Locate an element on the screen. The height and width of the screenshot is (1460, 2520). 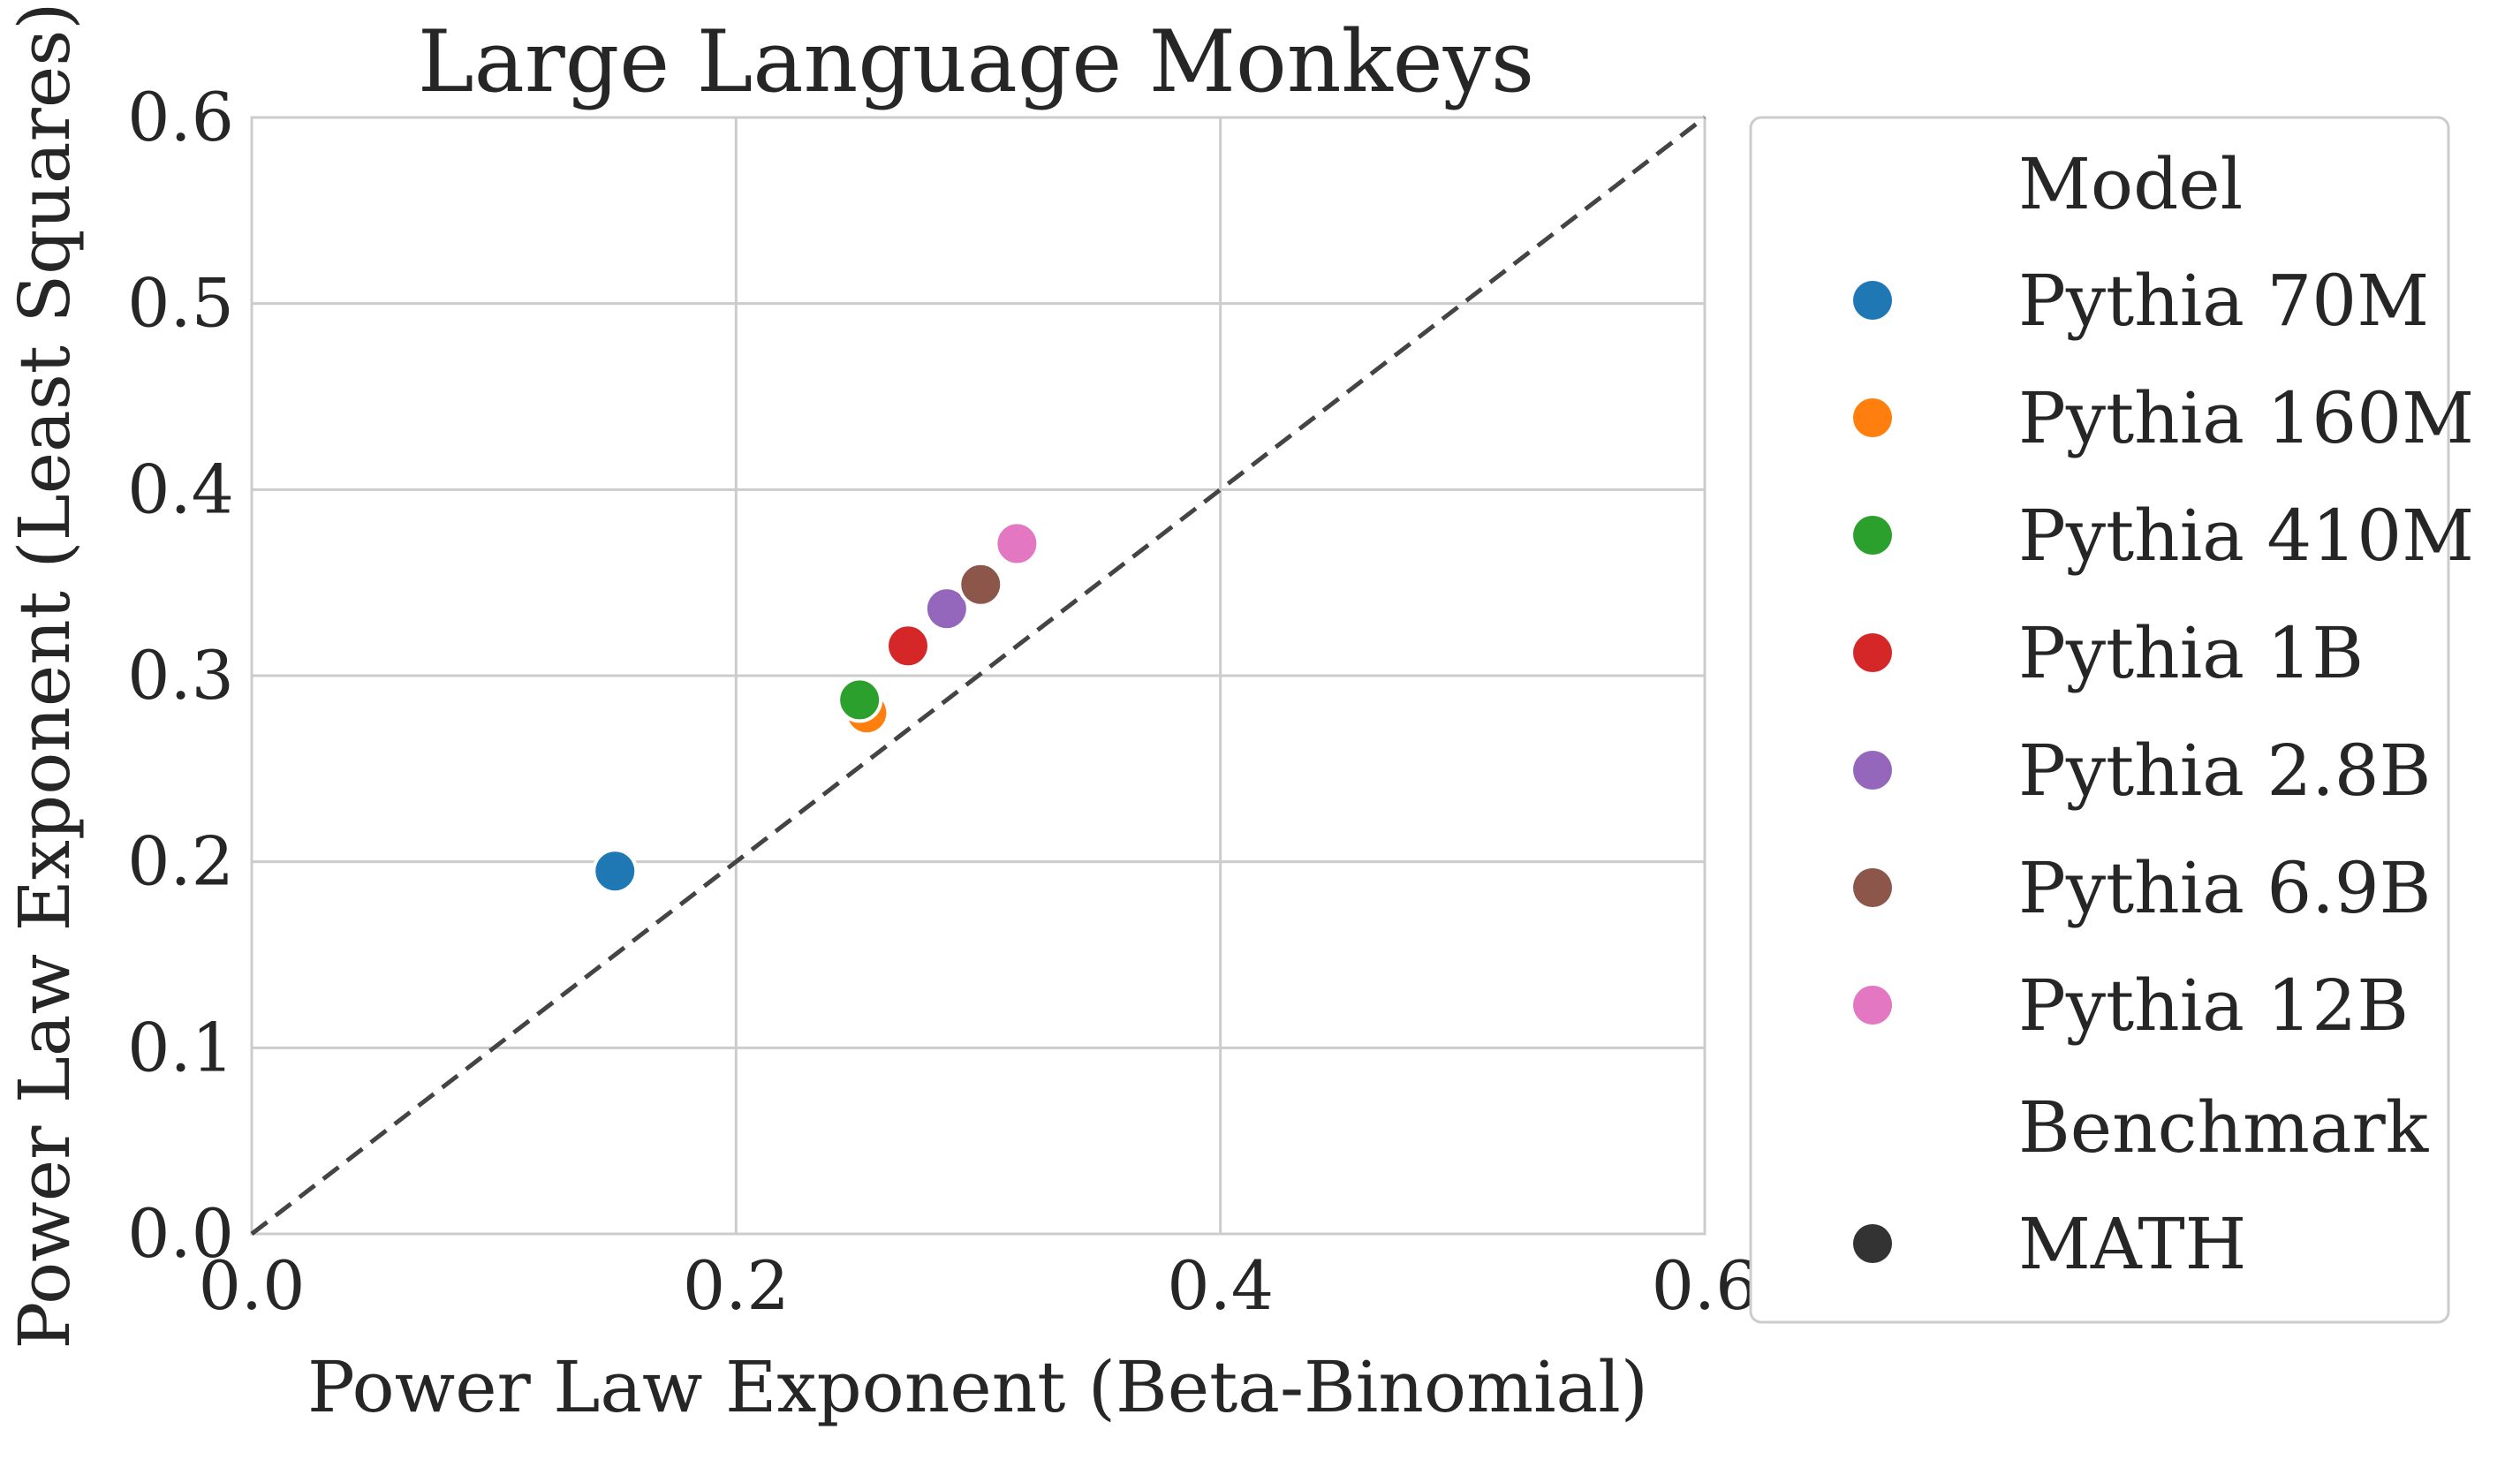
point-pythia-410m is located at coordinates (859, 700).